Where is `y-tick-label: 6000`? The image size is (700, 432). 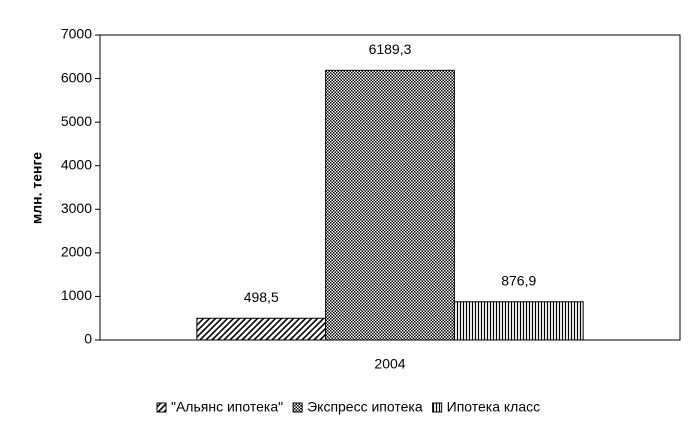
y-tick-label: 6000 is located at coordinates (76, 77).